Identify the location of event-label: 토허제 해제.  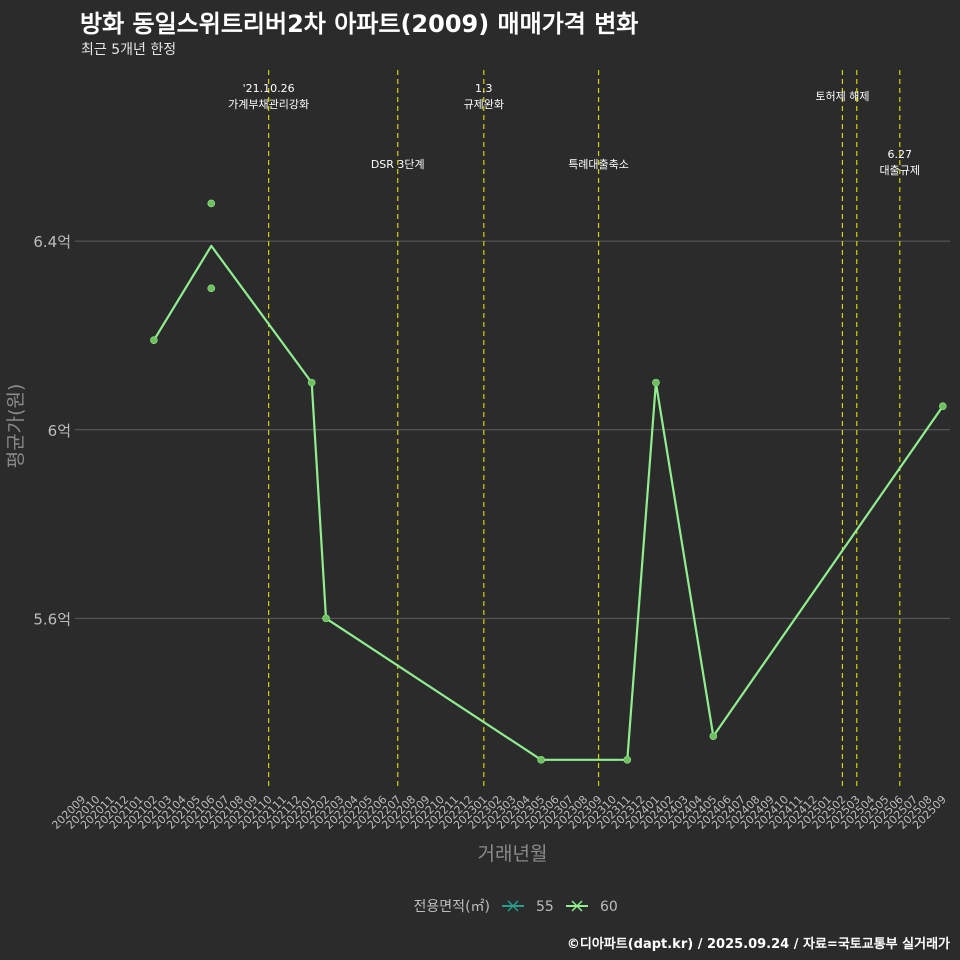
(842, 96).